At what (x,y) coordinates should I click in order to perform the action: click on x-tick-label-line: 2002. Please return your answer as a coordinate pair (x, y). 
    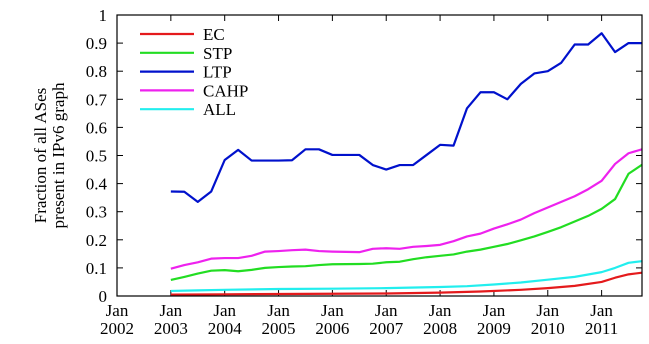
    Looking at the image, I should click on (117, 328).